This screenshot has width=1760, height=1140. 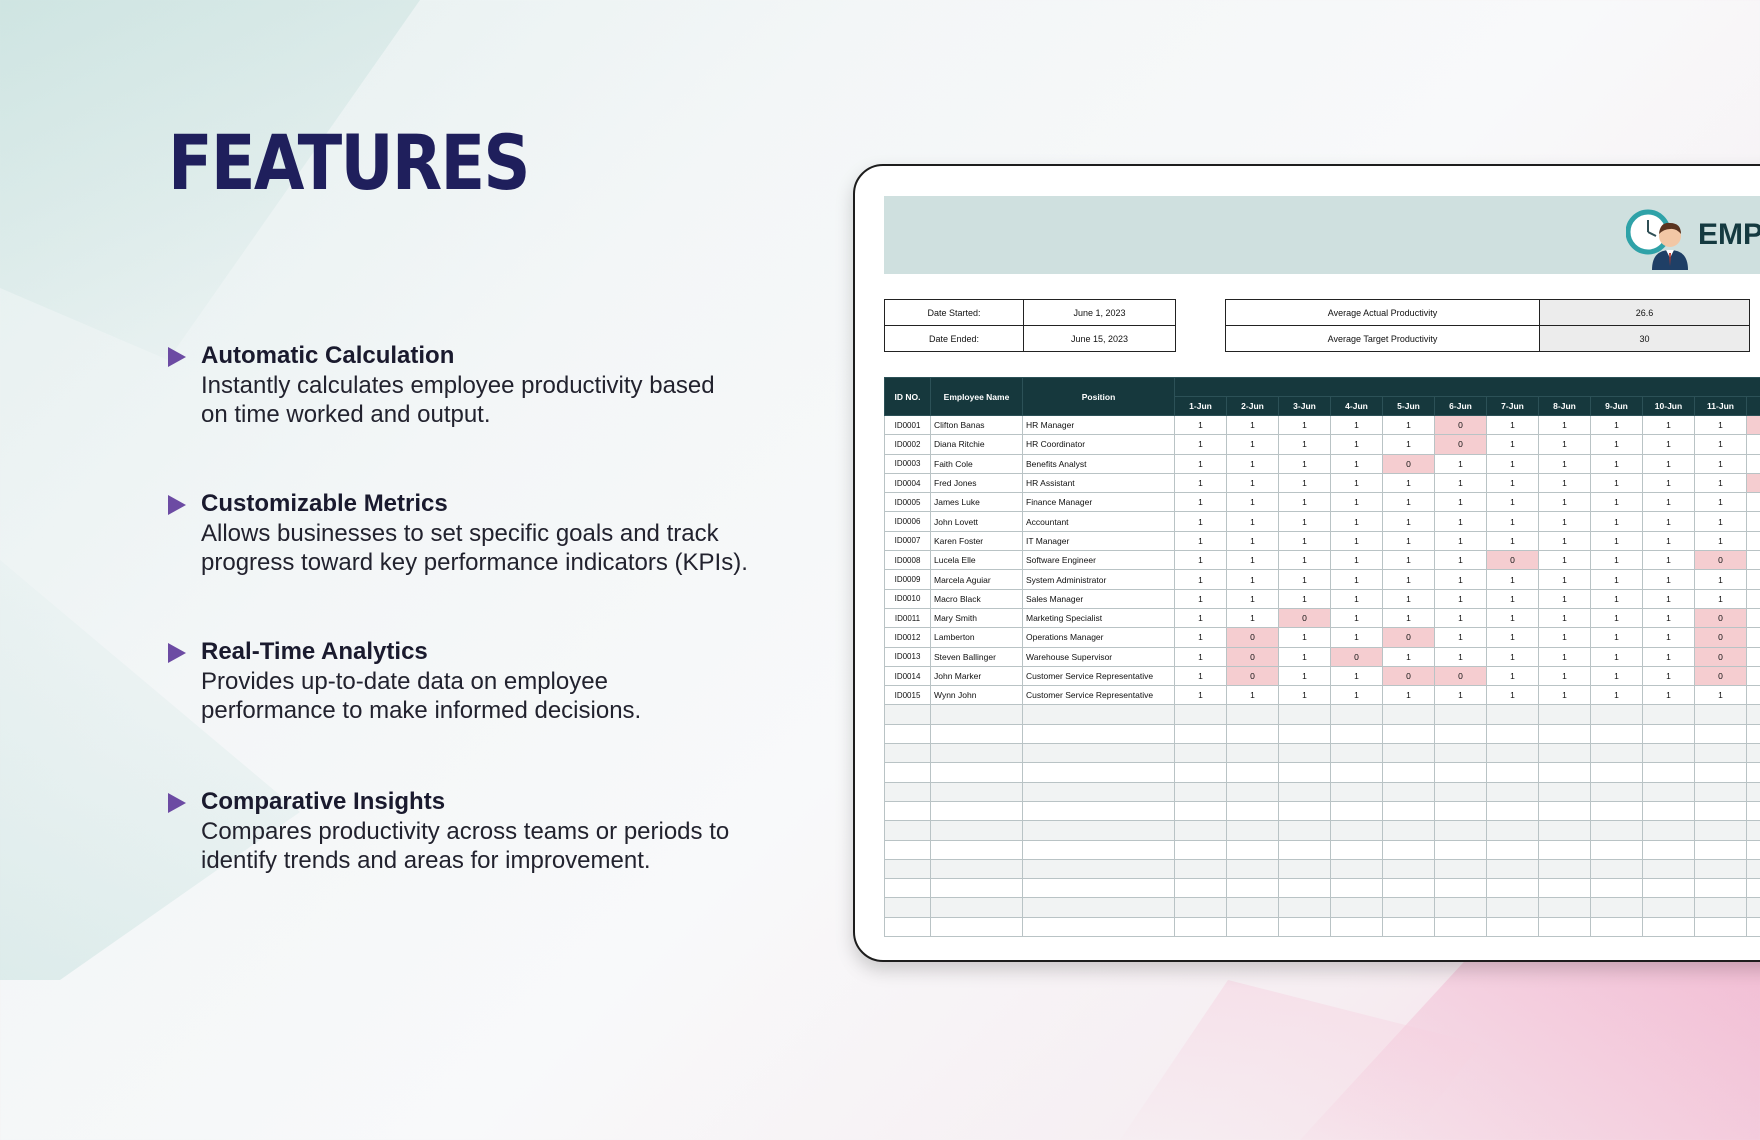 I want to click on cell-id: ID0010, so click(x=907, y=598).